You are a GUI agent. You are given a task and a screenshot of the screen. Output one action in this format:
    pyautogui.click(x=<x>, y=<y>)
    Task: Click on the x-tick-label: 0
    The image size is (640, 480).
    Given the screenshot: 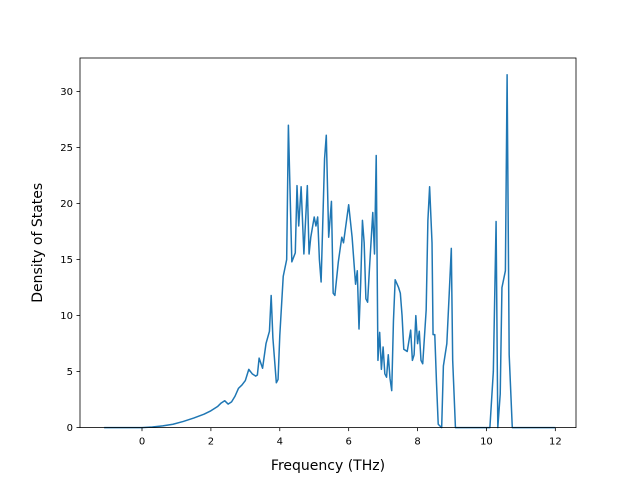 What is the action you would take?
    pyautogui.click(x=142, y=442)
    